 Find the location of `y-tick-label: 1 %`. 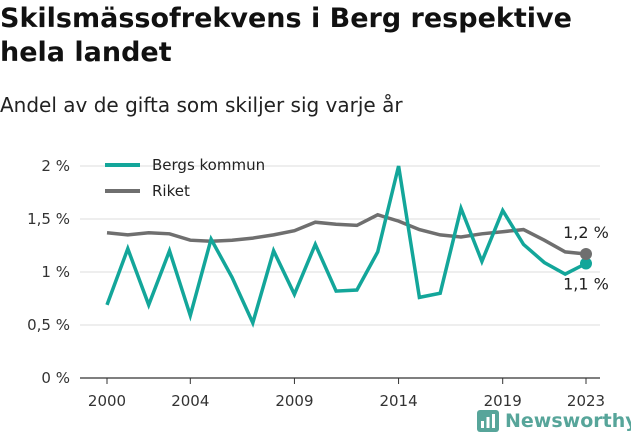

y-tick-label: 1 % is located at coordinates (55, 272).